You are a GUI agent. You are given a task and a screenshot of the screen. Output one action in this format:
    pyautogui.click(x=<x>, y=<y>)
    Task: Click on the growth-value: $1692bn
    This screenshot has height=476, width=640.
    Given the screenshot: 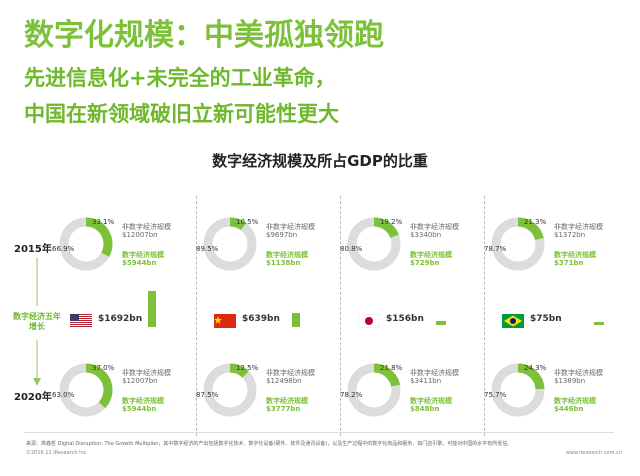 What is the action you would take?
    pyautogui.click(x=120, y=319)
    